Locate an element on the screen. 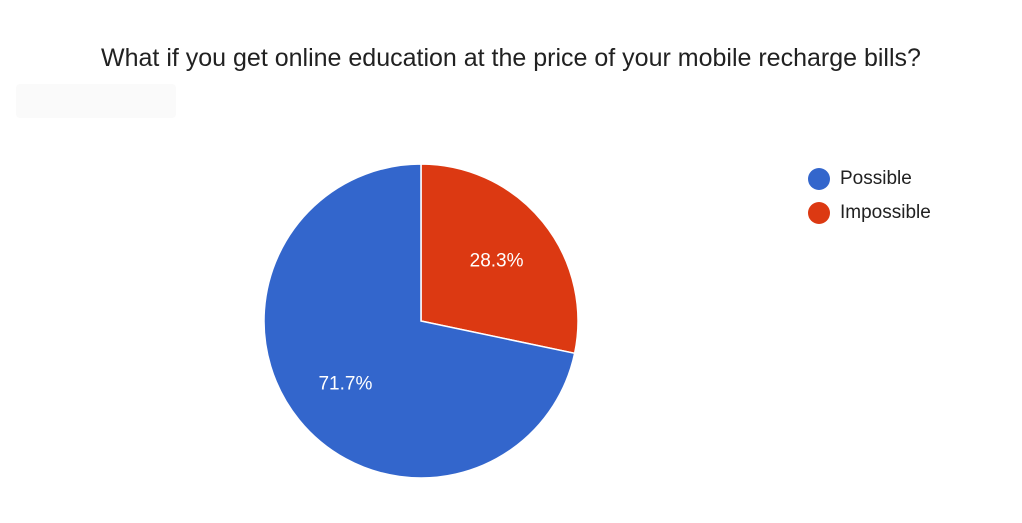  legend: Possible Impossible is located at coordinates (869, 196).